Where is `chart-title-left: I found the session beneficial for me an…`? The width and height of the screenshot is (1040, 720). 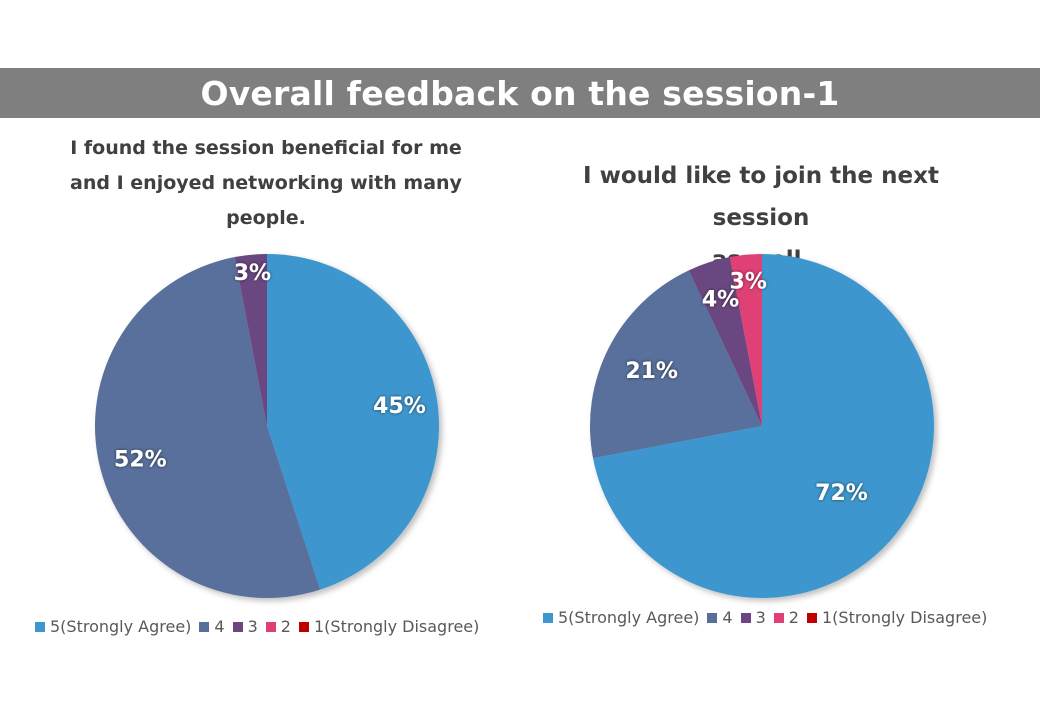
chart-title-left: I found the session beneficial for me an… is located at coordinates (266, 183).